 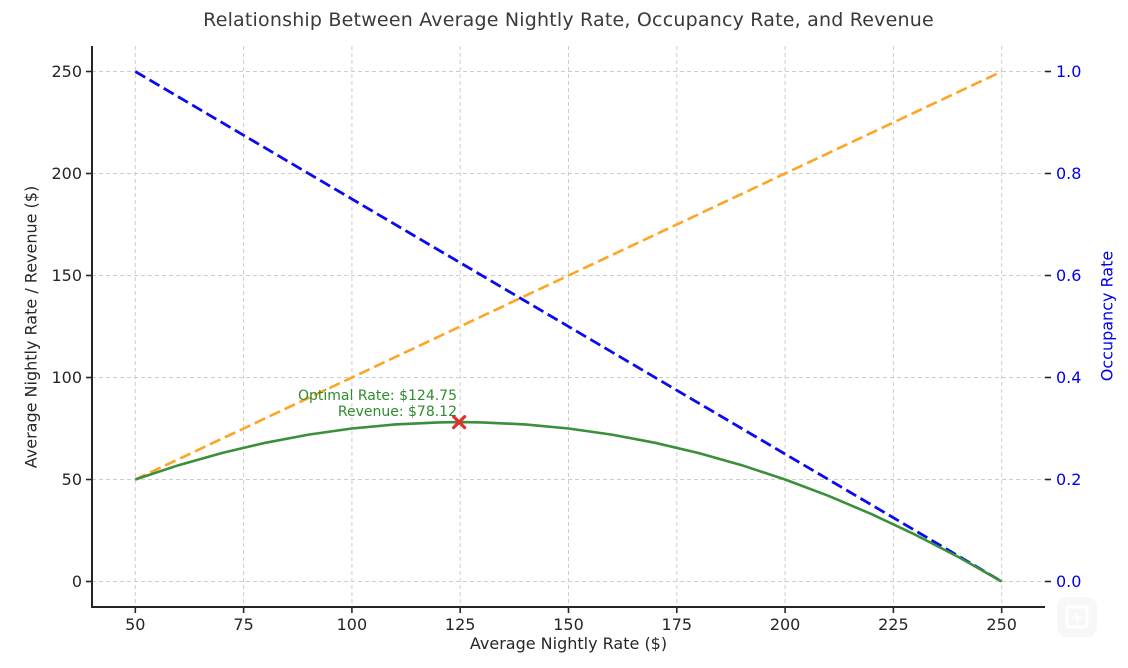 I want to click on x-tick-label: 225, so click(x=893, y=624).